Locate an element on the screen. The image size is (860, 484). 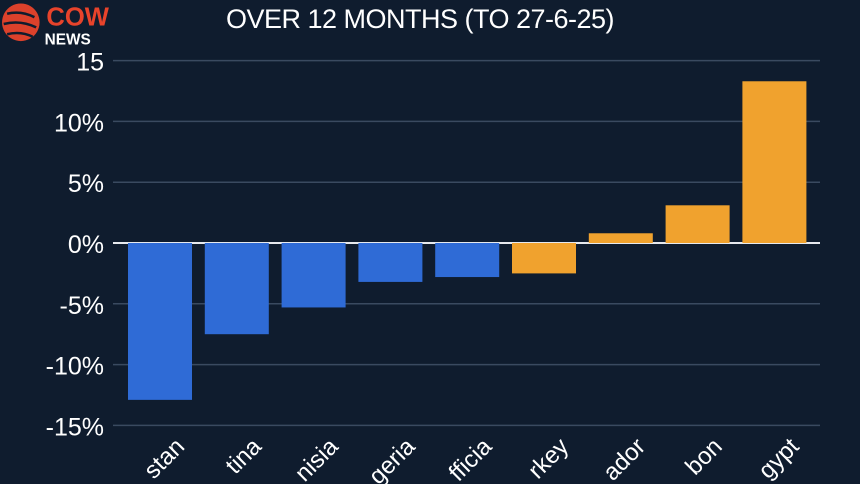
chart-title: OVER 12 MONTHS (TO 27-6-25) is located at coordinates (420, 19).